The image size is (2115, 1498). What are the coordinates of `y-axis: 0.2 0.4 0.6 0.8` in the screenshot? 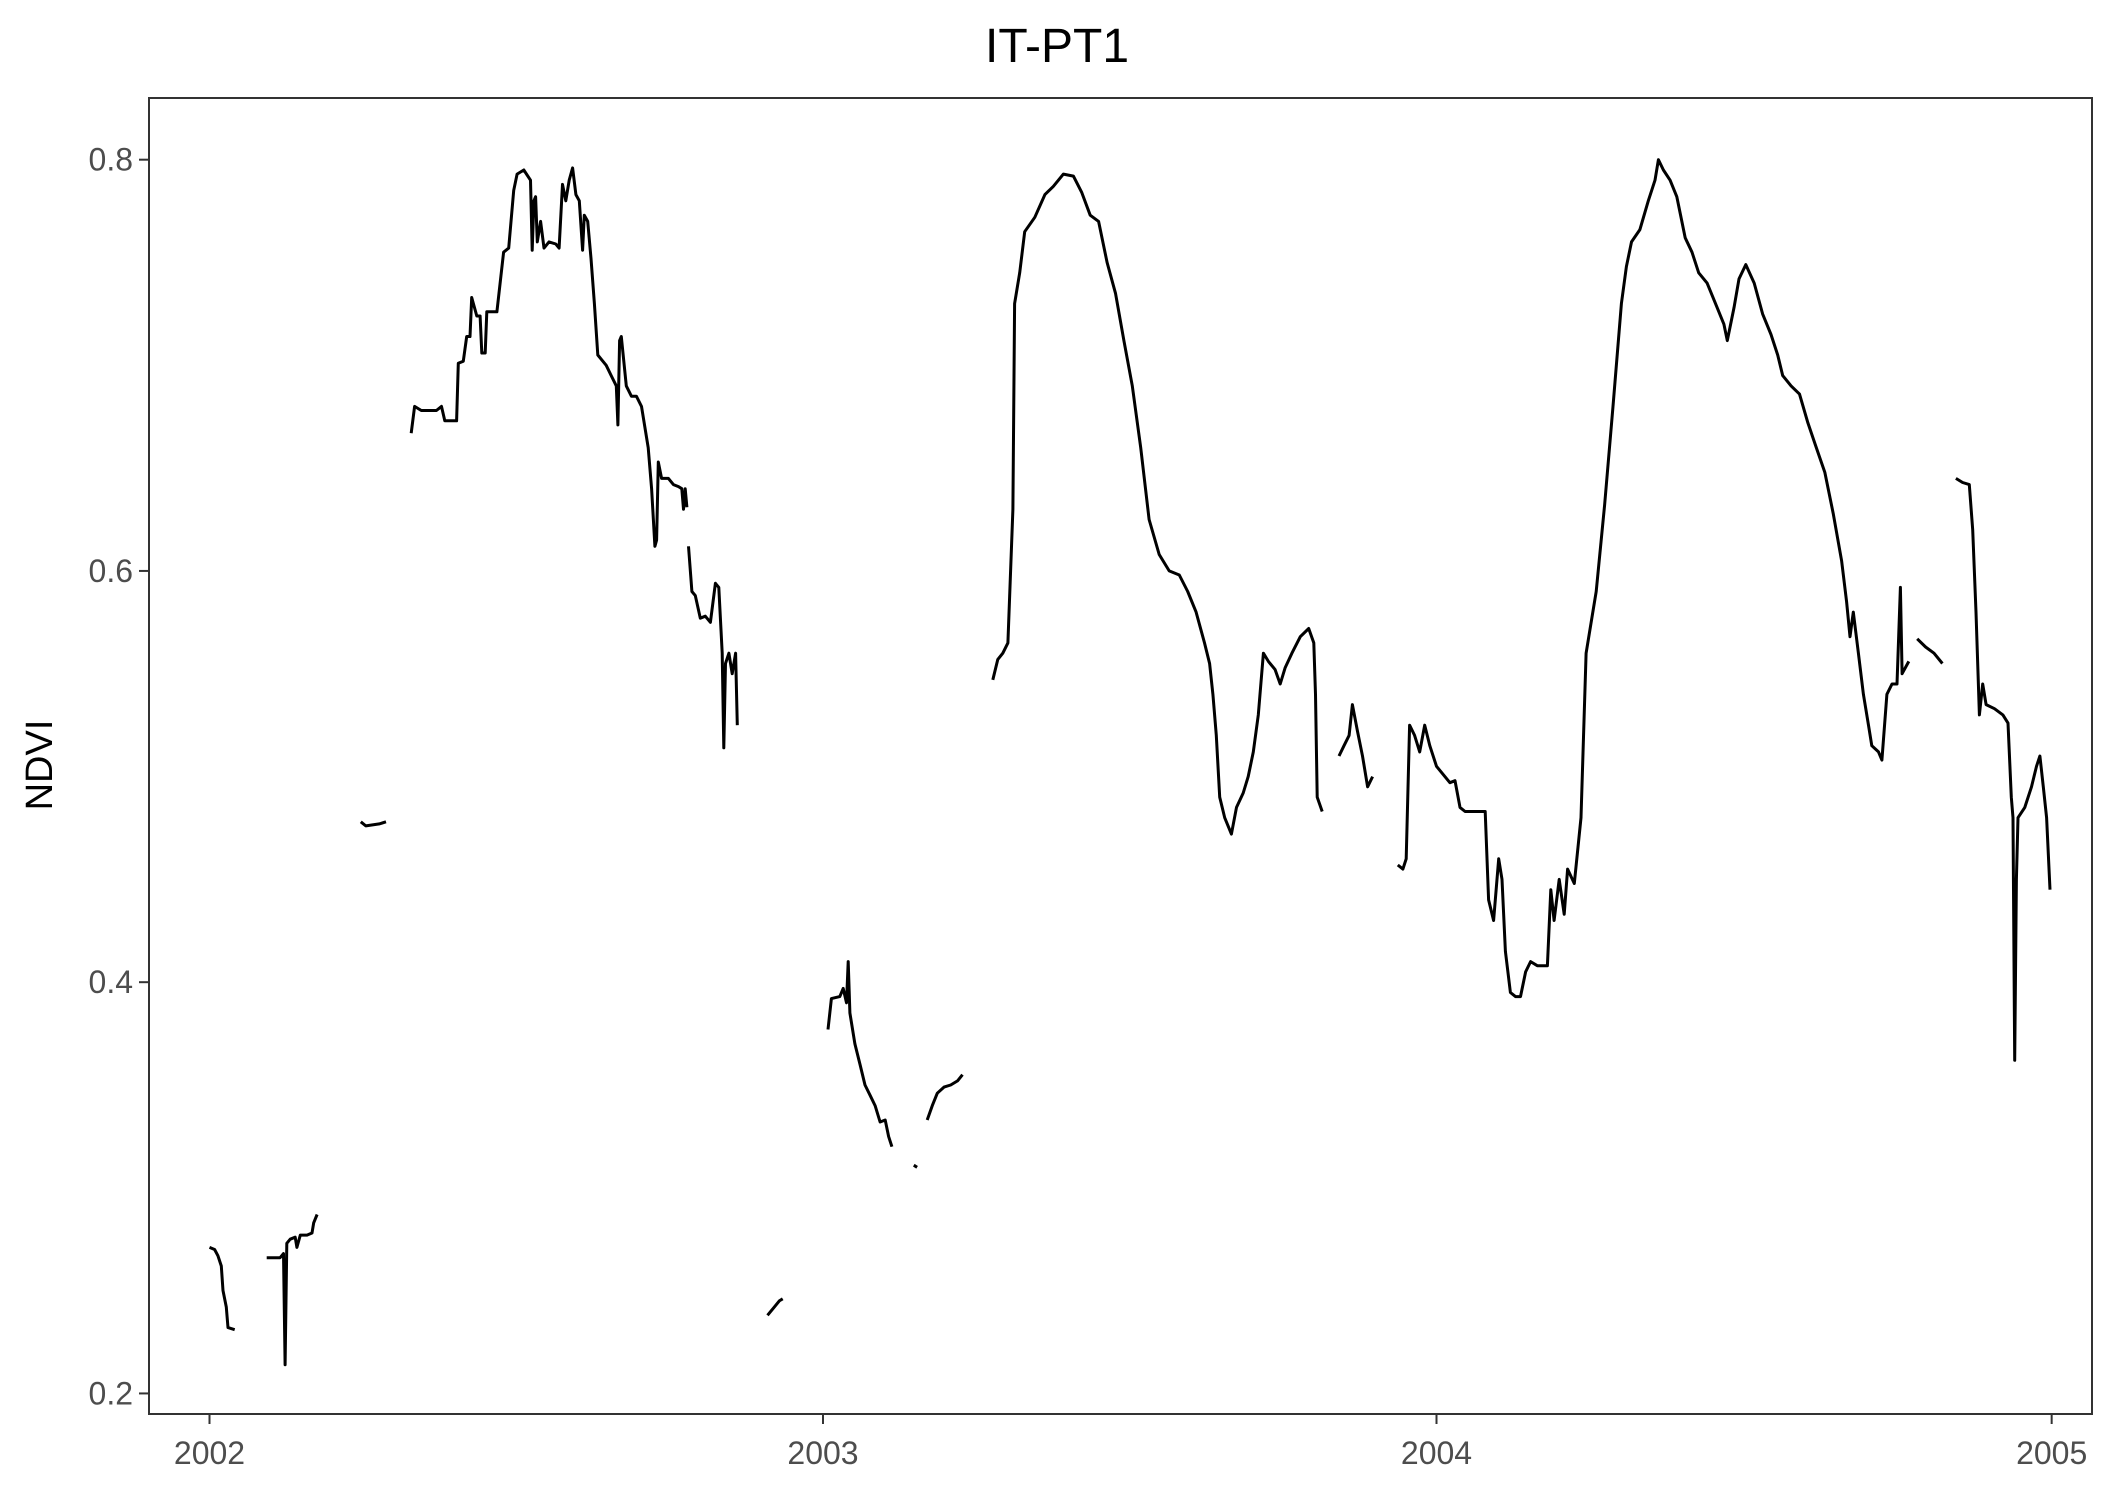 It's located at (119, 776).